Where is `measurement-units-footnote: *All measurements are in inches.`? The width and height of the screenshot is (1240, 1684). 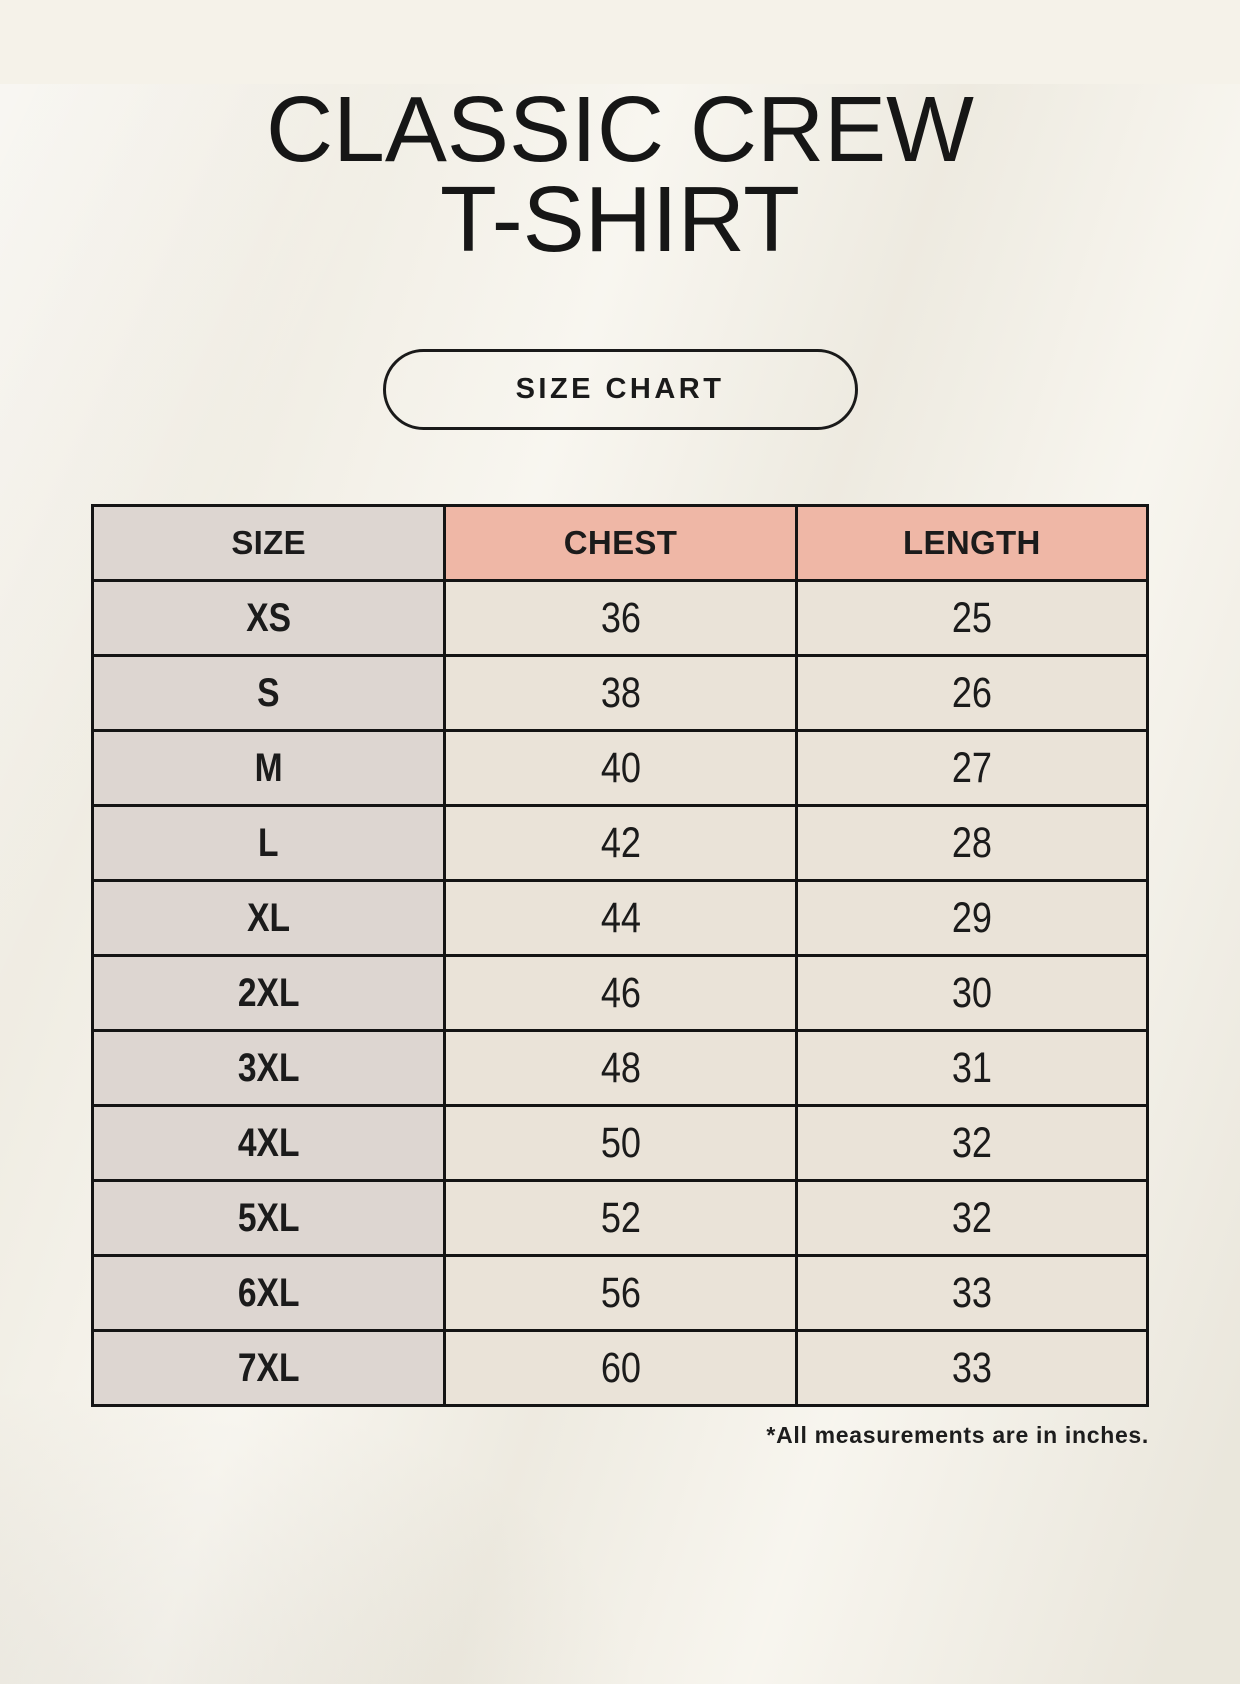 measurement-units-footnote: *All measurements are in inches. is located at coordinates (957, 1435).